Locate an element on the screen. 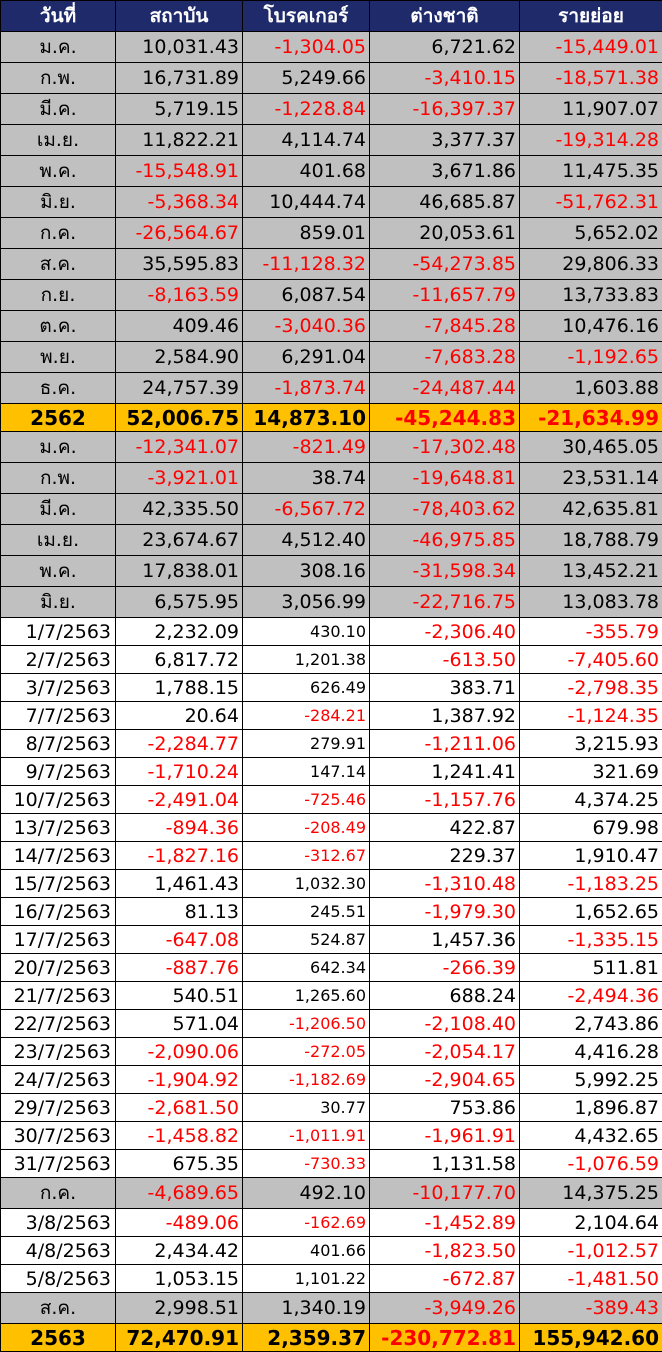 The image size is (662, 1352). cell-retail: -51,762.31 is located at coordinates (591, 202).